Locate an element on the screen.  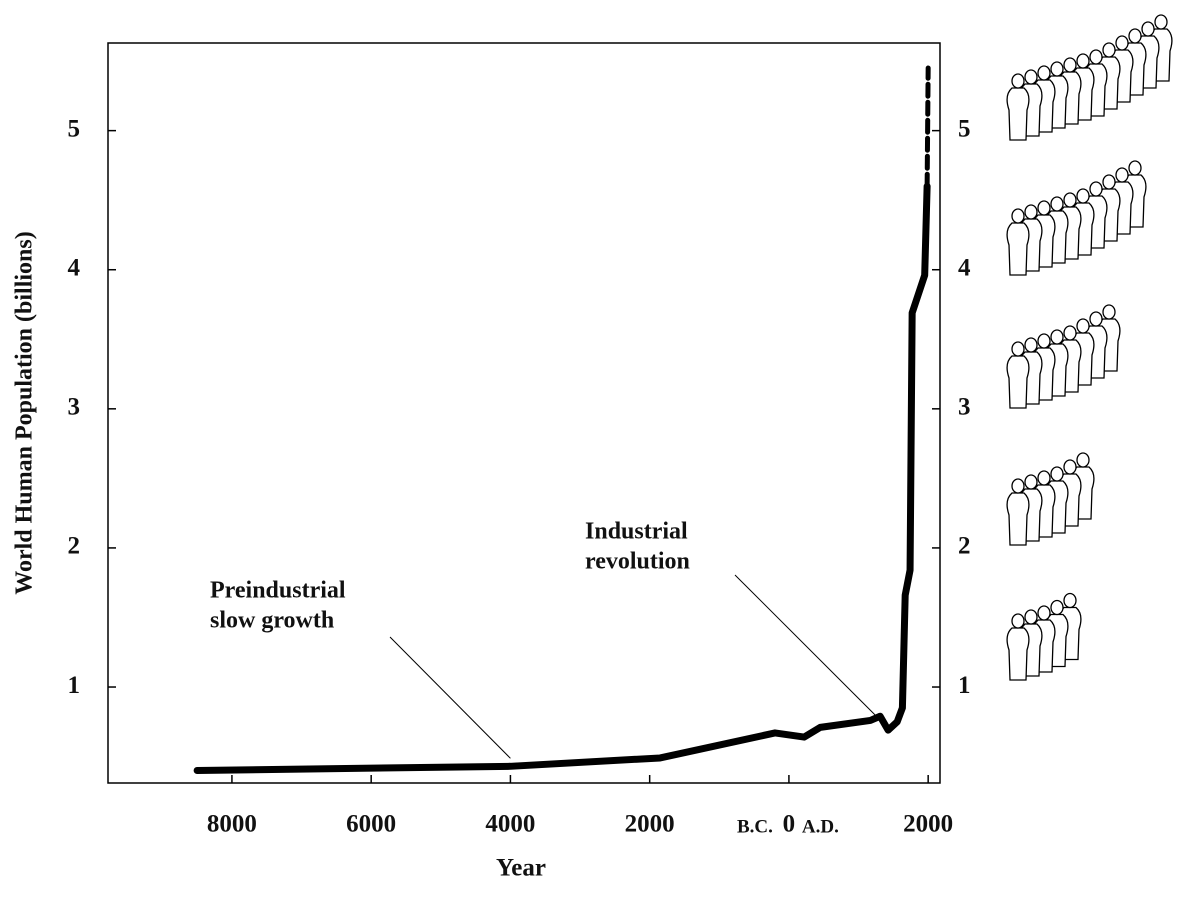
y-tick-label-right: 1 is located at coordinates (964, 685).